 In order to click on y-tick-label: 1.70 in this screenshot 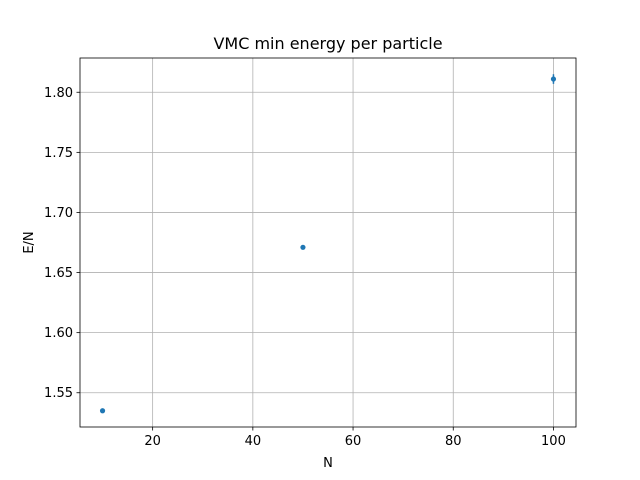, I will do `click(58, 213)`.